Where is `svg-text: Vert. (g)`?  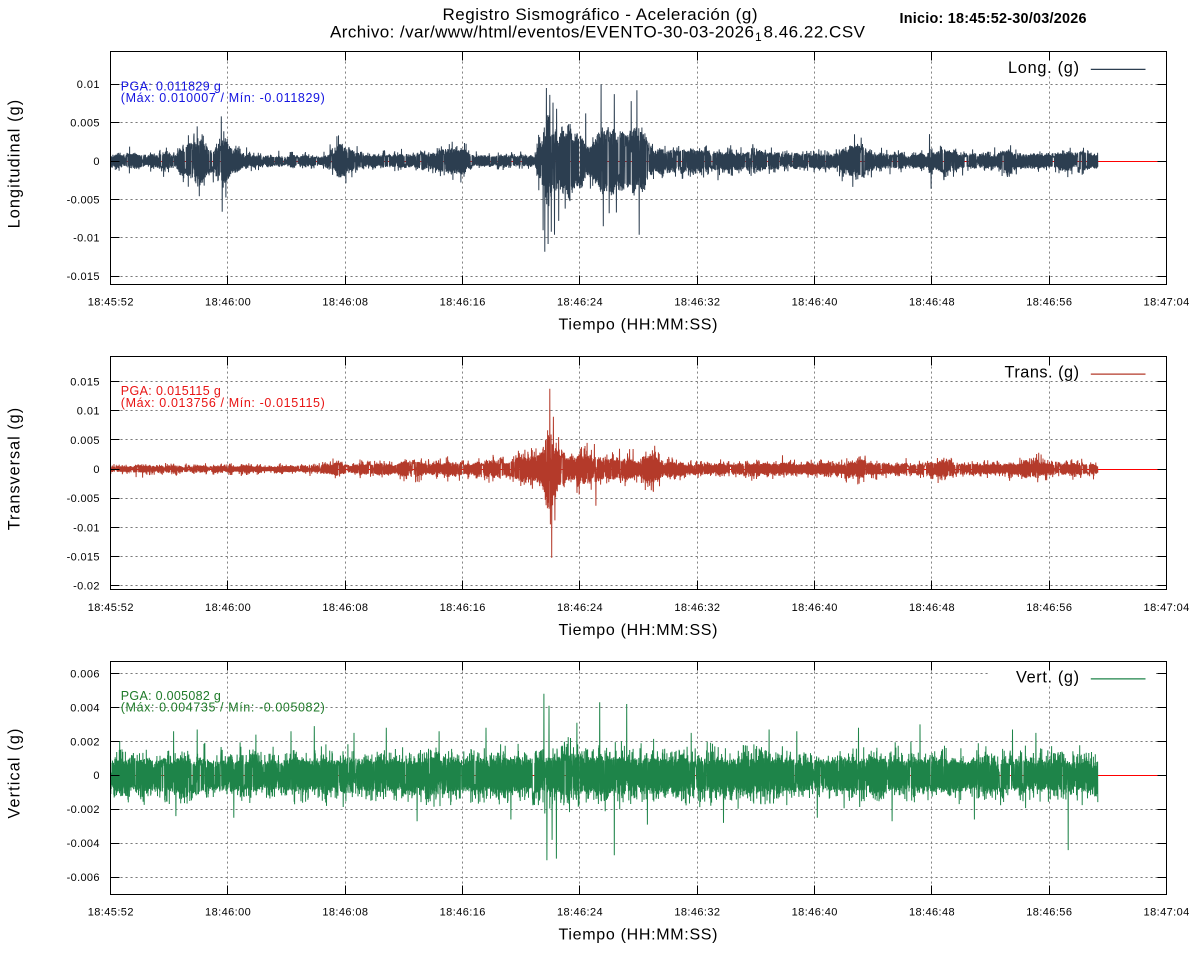
svg-text: Vert. (g) is located at coordinates (1047, 677).